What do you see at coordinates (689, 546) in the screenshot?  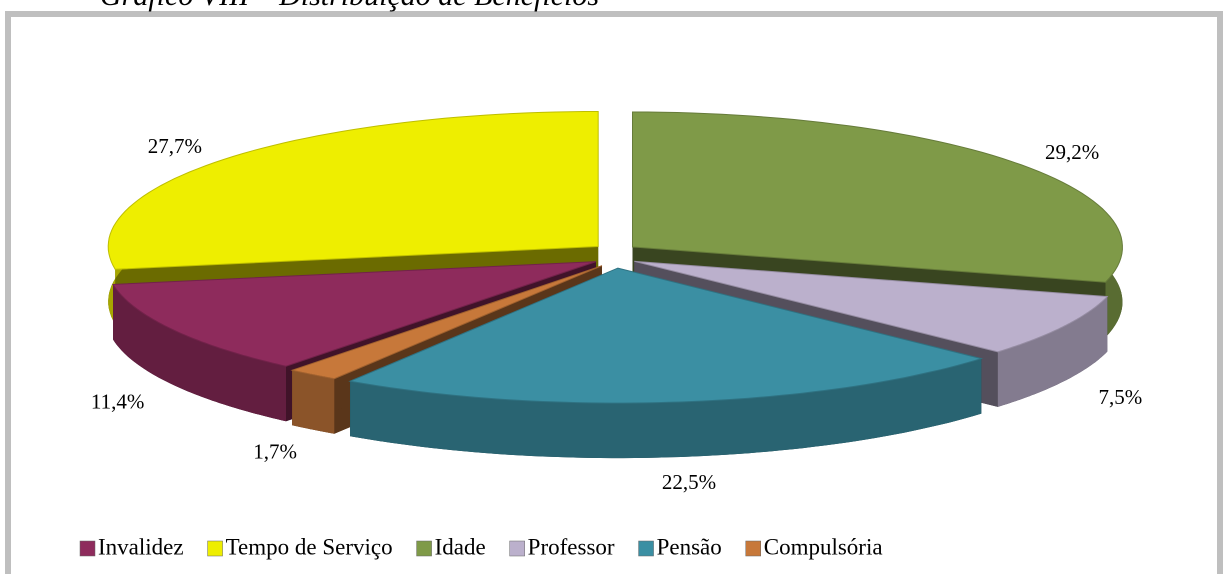 I see `legend-label: Pensão` at bounding box center [689, 546].